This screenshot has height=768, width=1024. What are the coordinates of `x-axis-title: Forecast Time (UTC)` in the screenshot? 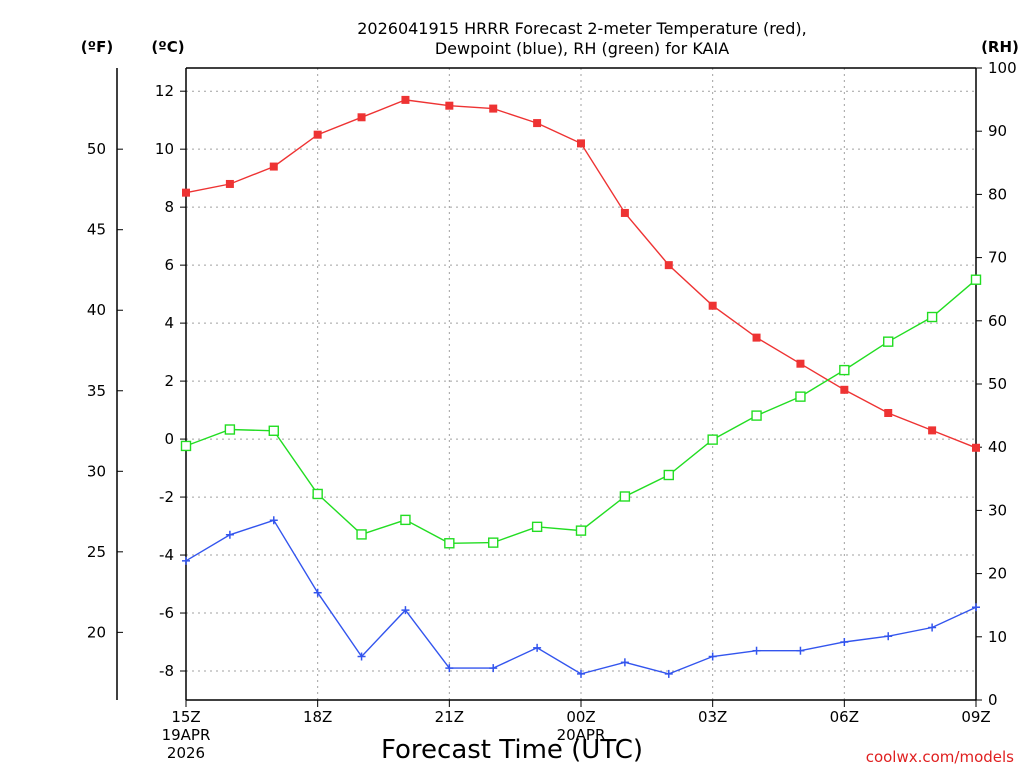 It's located at (512, 750).